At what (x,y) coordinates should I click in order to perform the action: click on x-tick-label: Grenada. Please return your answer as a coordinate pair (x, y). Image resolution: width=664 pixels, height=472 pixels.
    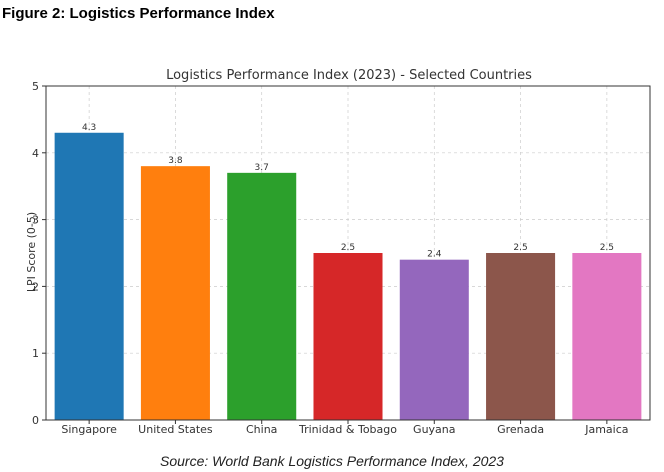
    Looking at the image, I should click on (520, 429).